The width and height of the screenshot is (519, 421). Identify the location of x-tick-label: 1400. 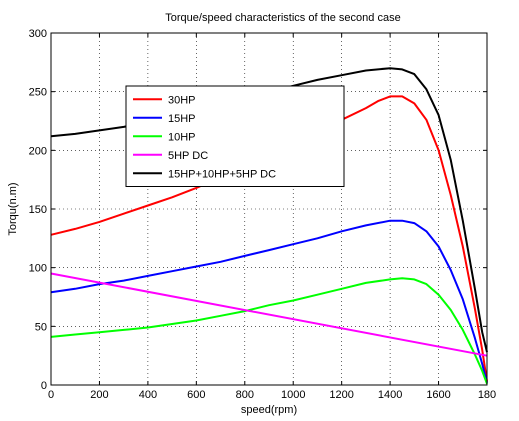
(390, 395).